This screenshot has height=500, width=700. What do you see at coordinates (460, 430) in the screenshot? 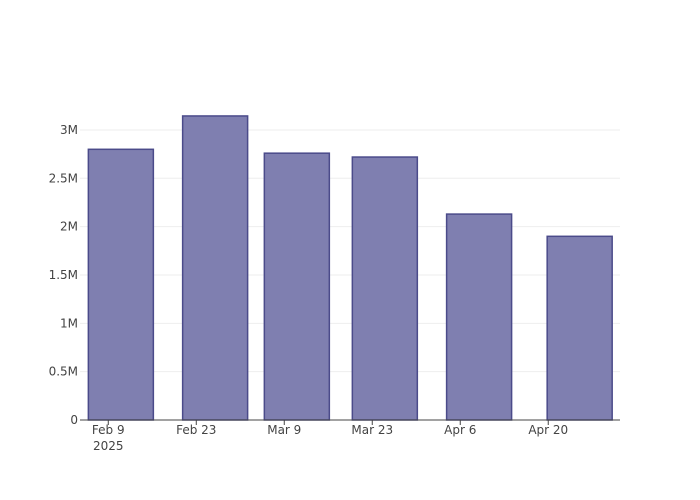
I see `x-tick-label: Apr 6` at bounding box center [460, 430].